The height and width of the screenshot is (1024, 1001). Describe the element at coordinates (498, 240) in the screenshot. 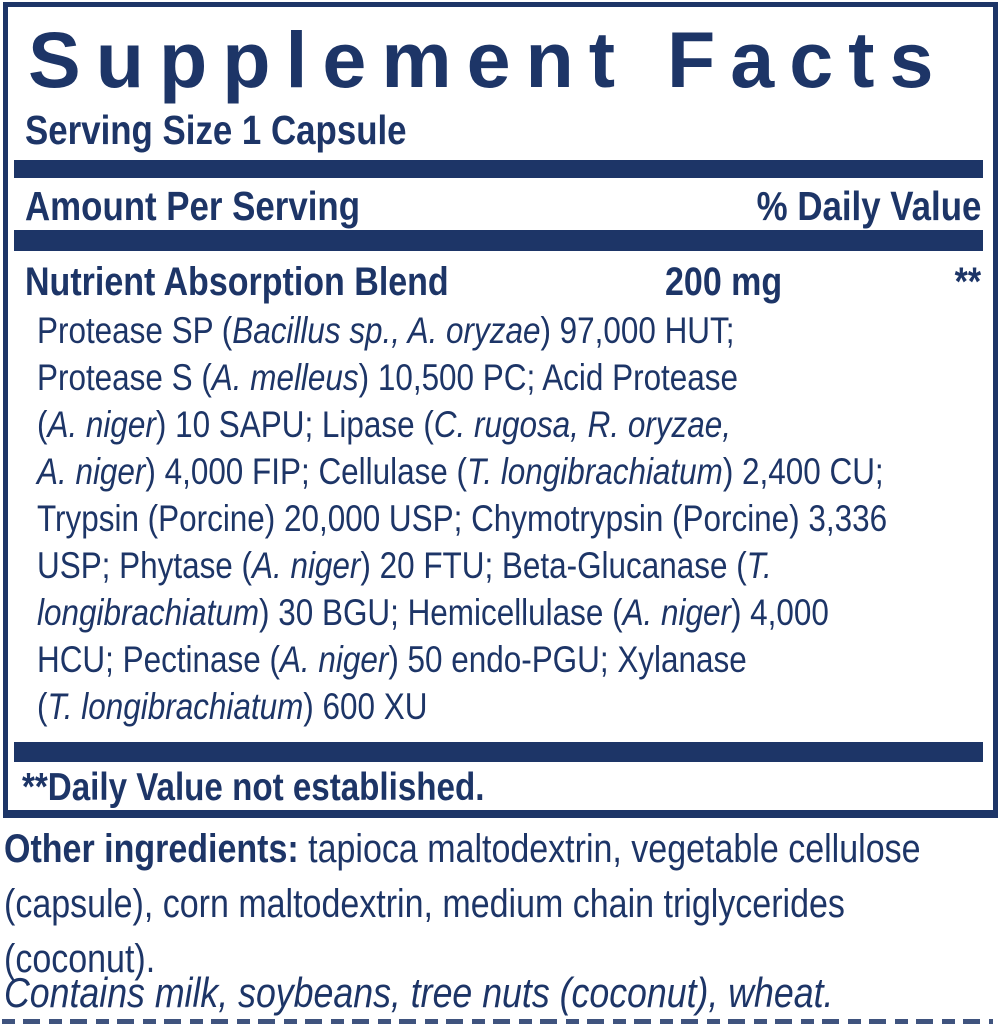

I see `divider-bar-middle` at that location.